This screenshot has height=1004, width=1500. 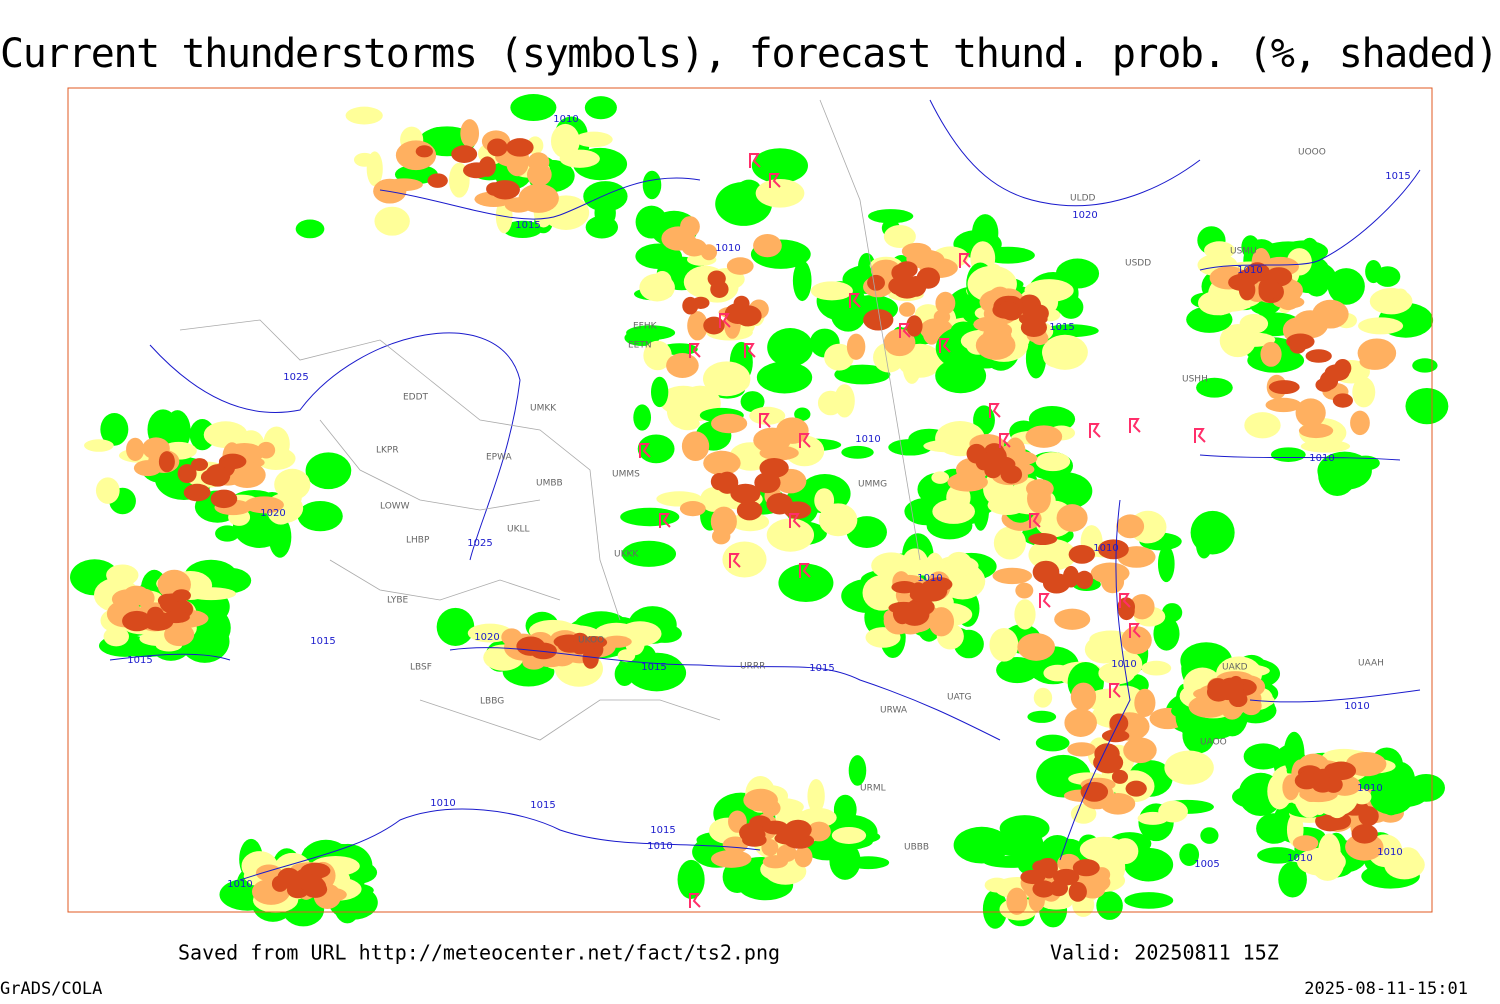 What do you see at coordinates (626, 555) in the screenshot?
I see `station-label: UKKK` at bounding box center [626, 555].